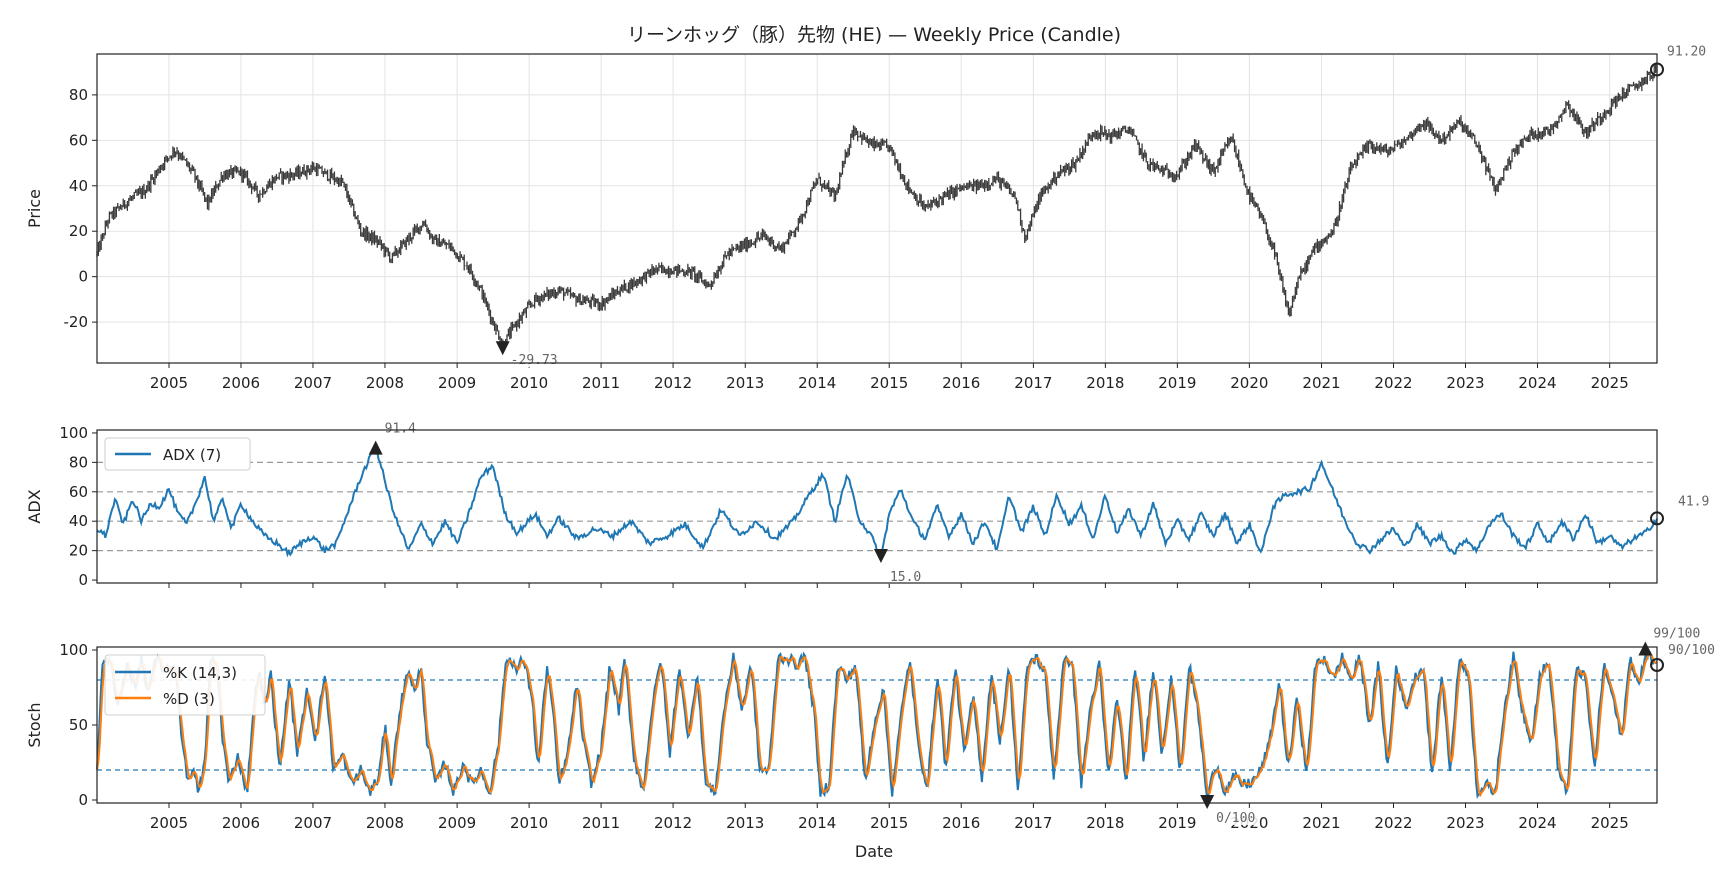 This screenshot has width=1728, height=878. I want to click on stoch-xtick-label: 2007, so click(313, 823).